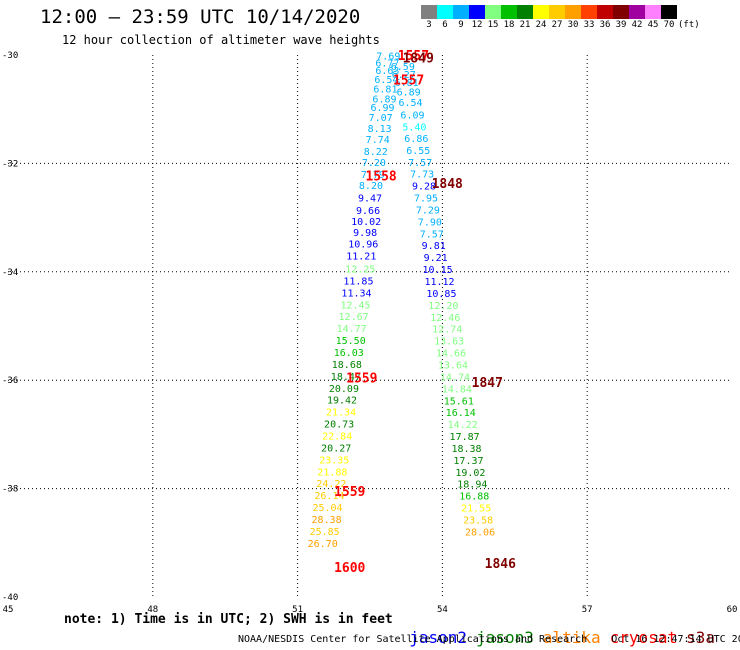  What do you see at coordinates (383, 108) in the screenshot?
I see `wave-height-label: 6.99` at bounding box center [383, 108].